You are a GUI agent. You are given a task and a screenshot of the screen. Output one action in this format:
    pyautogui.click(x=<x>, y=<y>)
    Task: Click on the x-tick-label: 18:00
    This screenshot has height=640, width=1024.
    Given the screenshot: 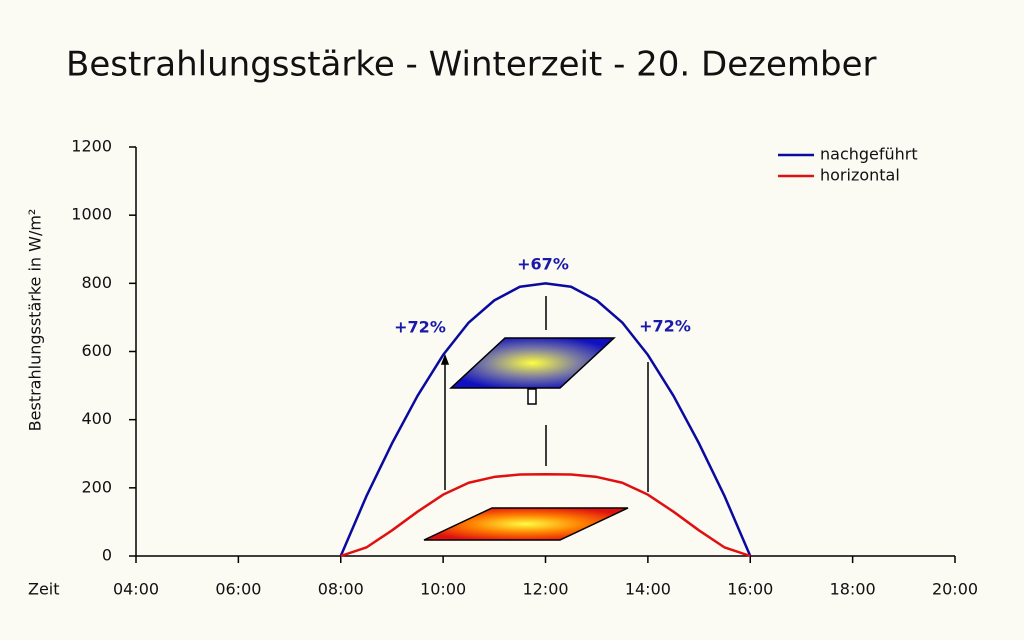 What is the action you would take?
    pyautogui.click(x=853, y=589)
    